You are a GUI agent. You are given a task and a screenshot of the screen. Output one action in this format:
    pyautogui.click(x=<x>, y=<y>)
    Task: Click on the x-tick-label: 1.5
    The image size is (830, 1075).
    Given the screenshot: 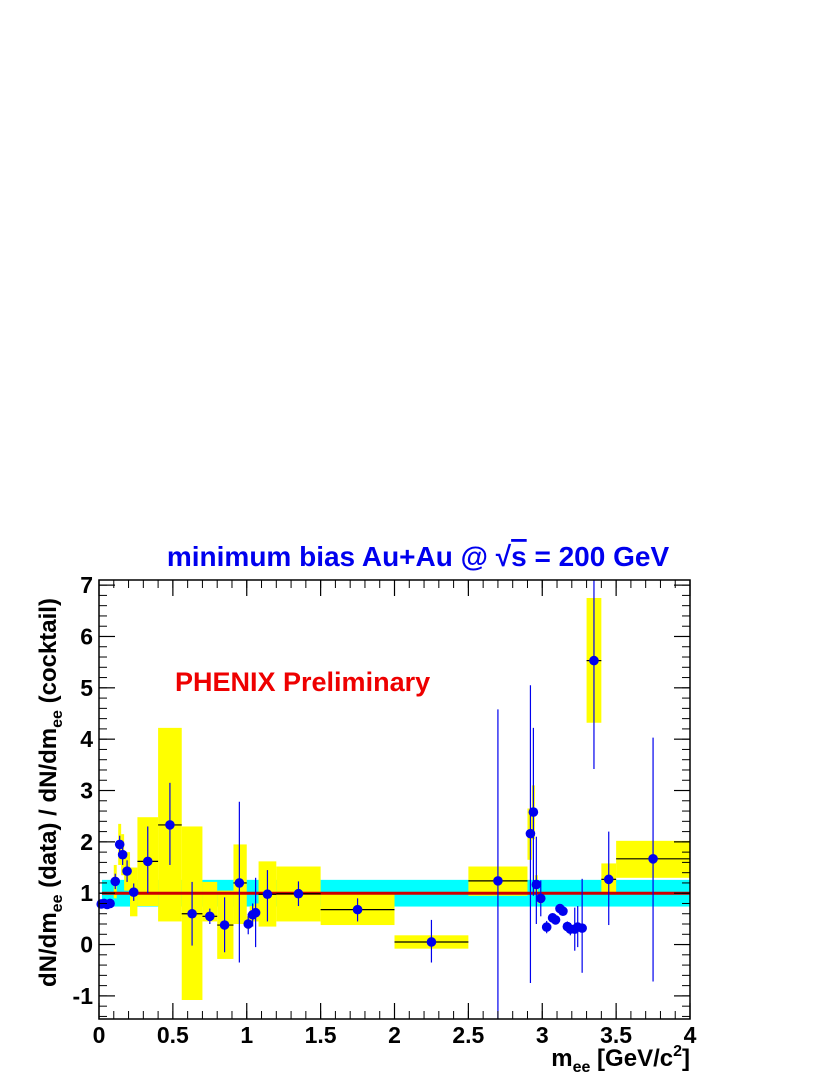 What is the action you would take?
    pyautogui.click(x=321, y=1035)
    